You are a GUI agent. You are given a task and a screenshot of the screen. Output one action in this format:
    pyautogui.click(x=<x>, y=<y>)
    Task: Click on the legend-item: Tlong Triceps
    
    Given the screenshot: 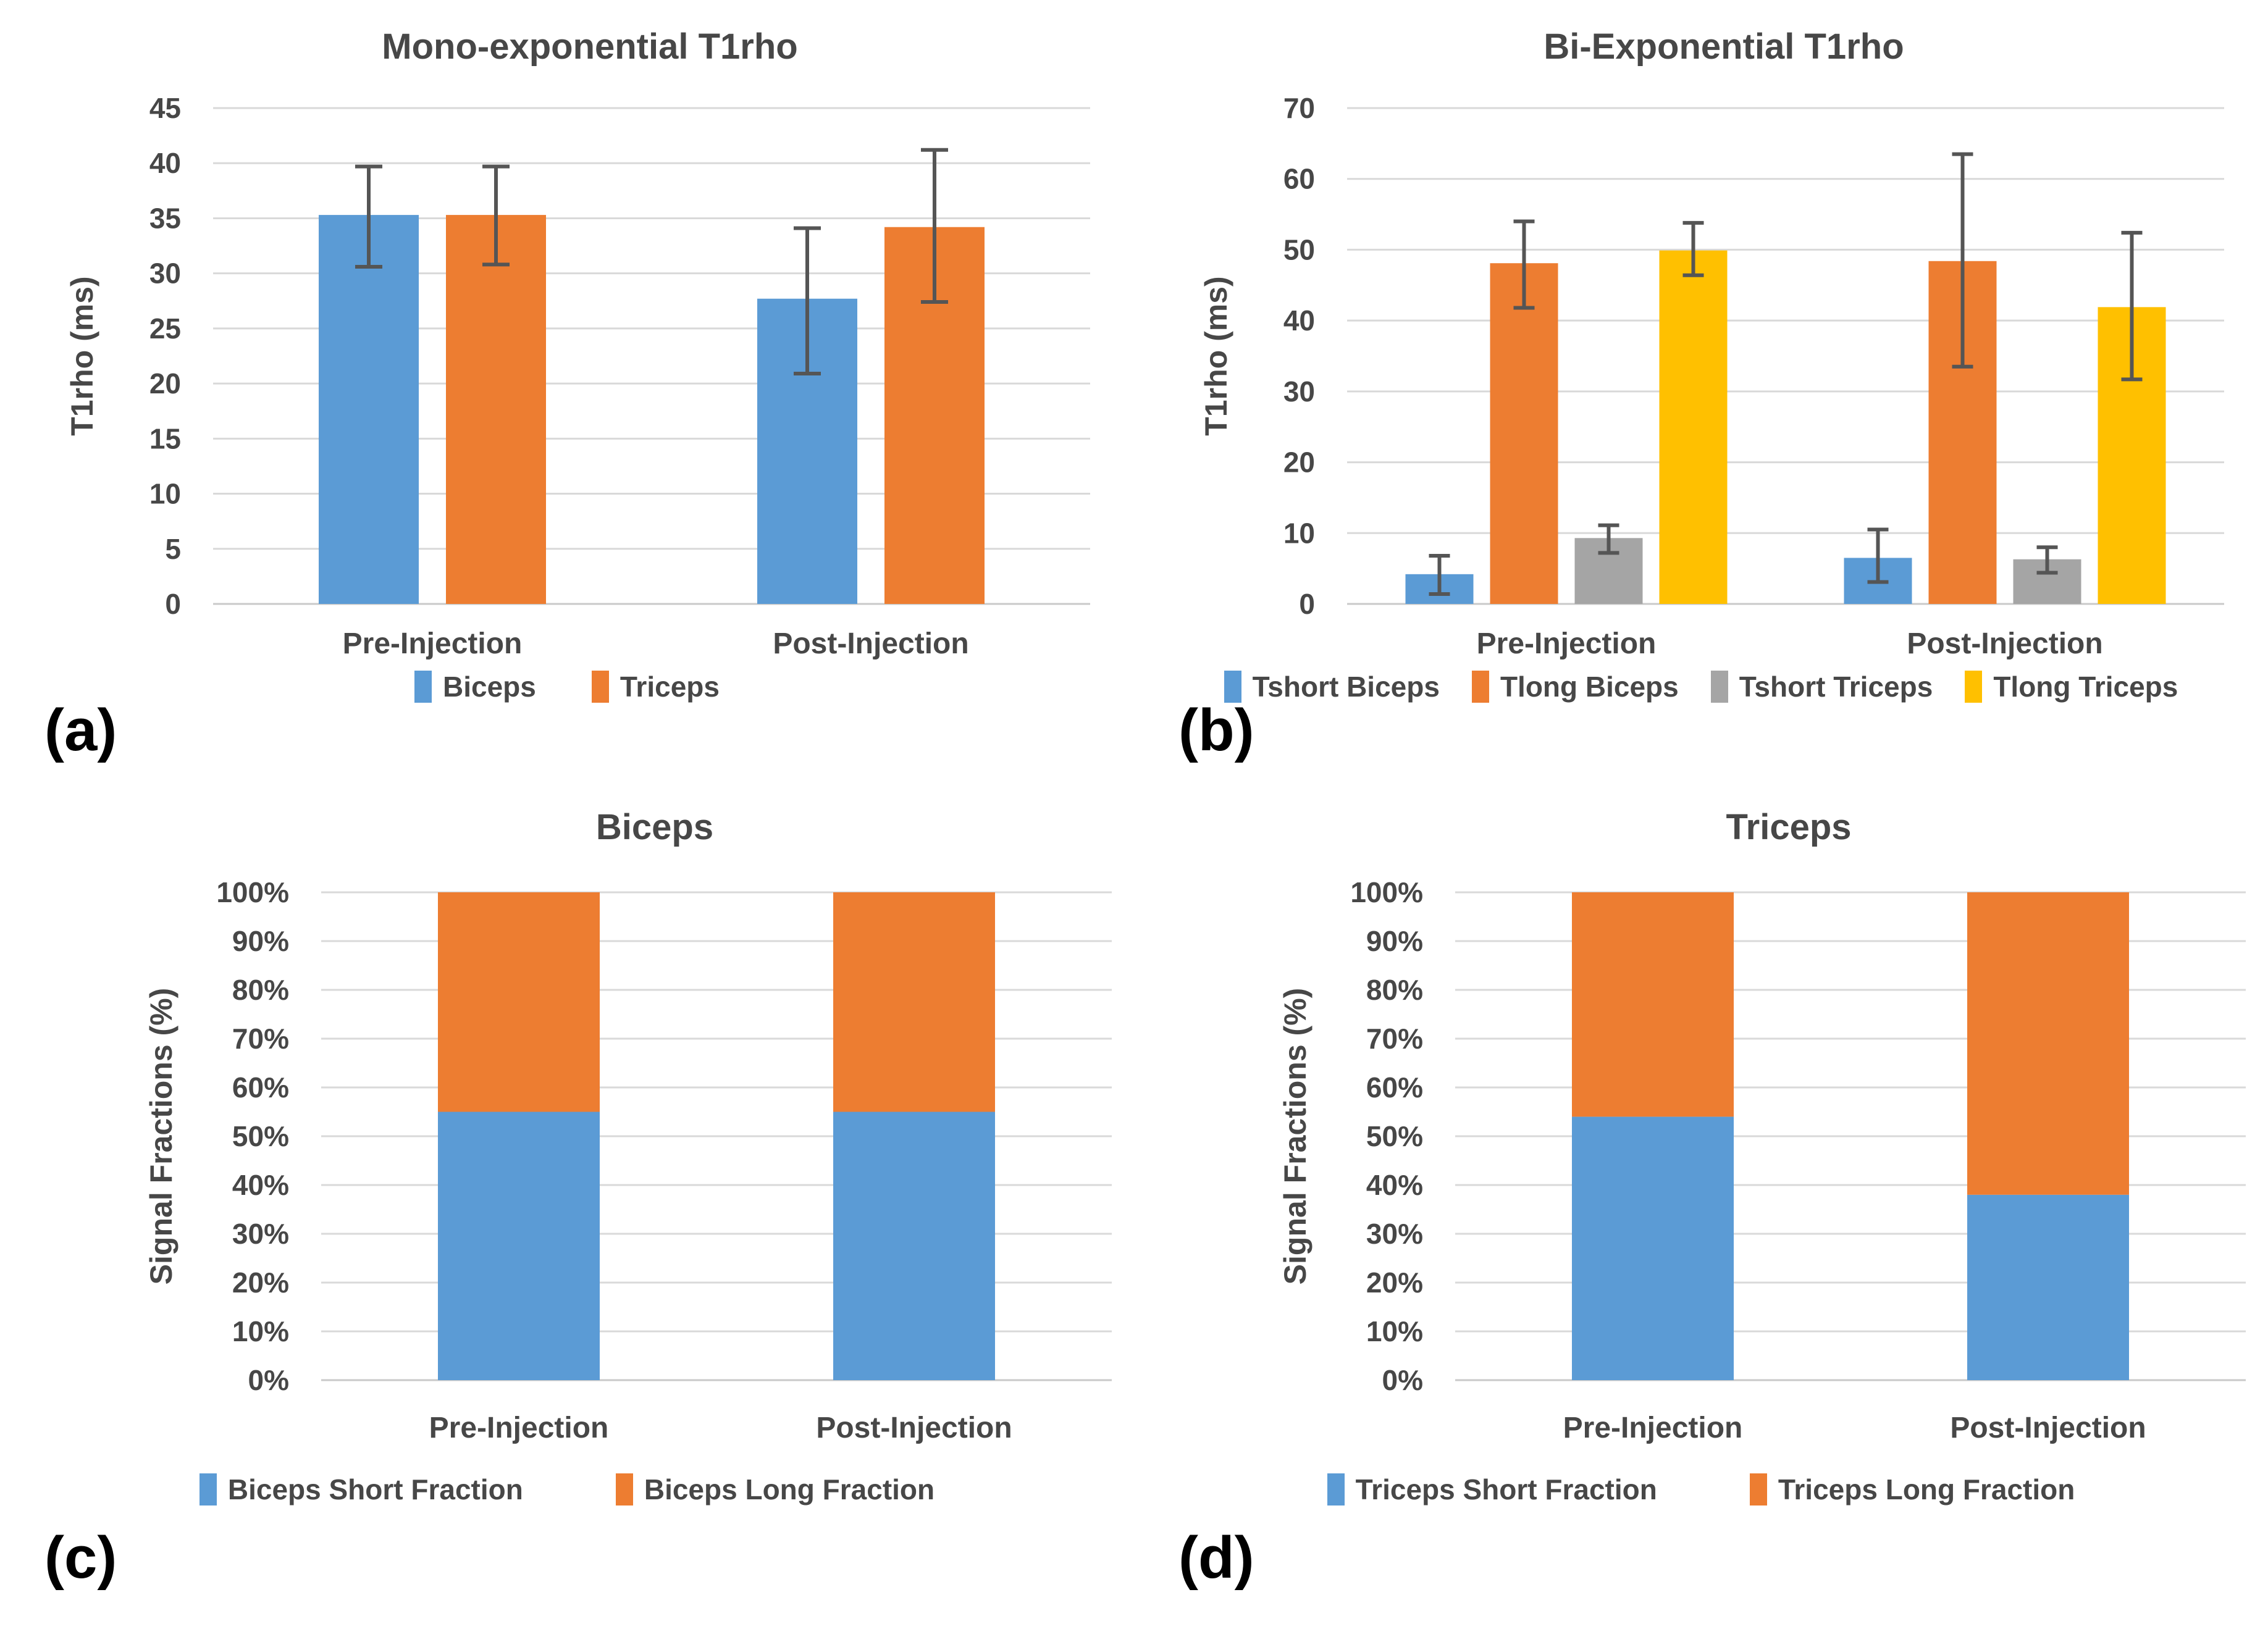 What is the action you would take?
    pyautogui.click(x=2072, y=686)
    